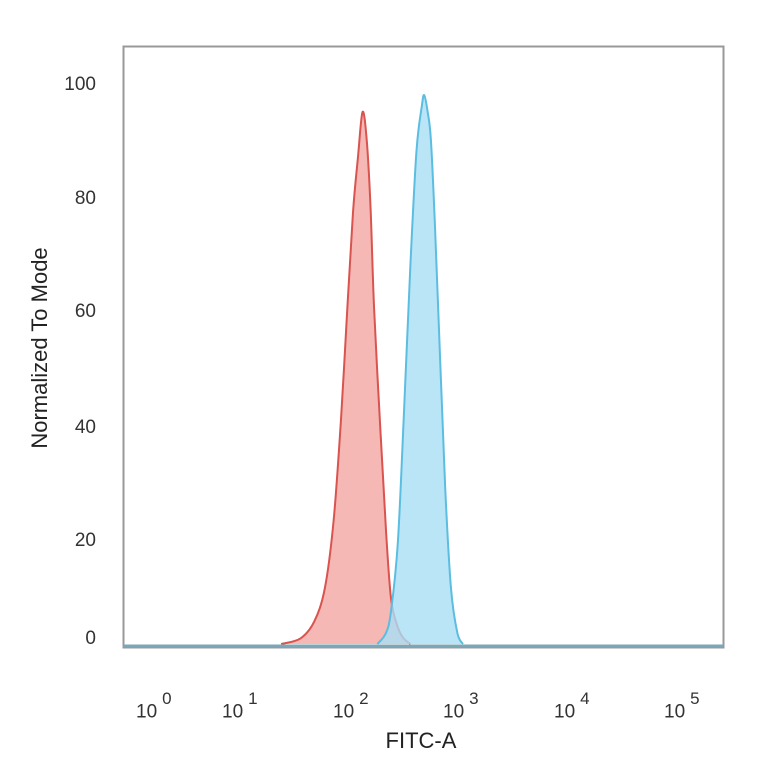 This screenshot has width=764, height=764. What do you see at coordinates (154, 706) in the screenshot?
I see `xtick-1e0: 10⁰` at bounding box center [154, 706].